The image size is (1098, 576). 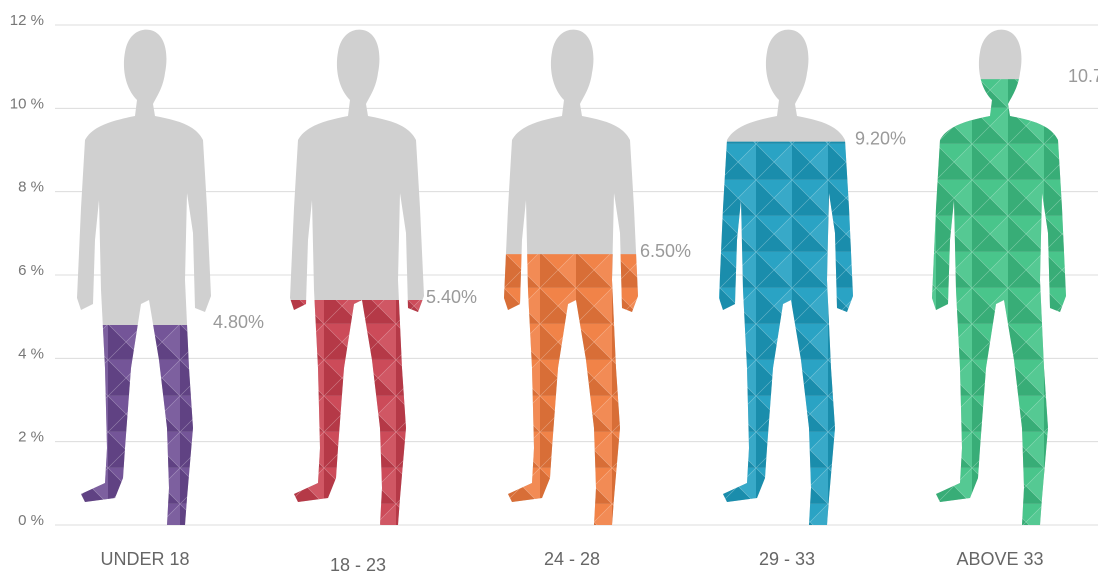 What do you see at coordinates (31, 520) in the screenshot?
I see `y-tick-label: 0 %` at bounding box center [31, 520].